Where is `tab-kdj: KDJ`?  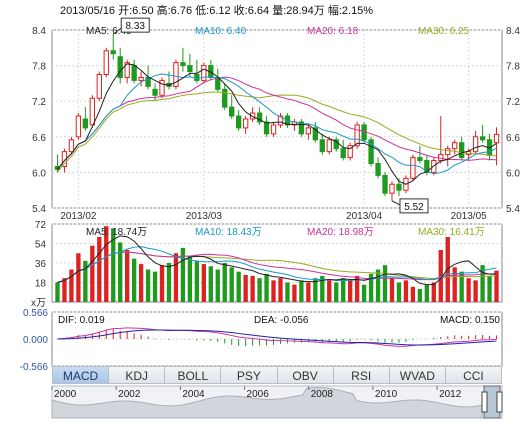 tab-kdj: KDJ is located at coordinates (137, 375).